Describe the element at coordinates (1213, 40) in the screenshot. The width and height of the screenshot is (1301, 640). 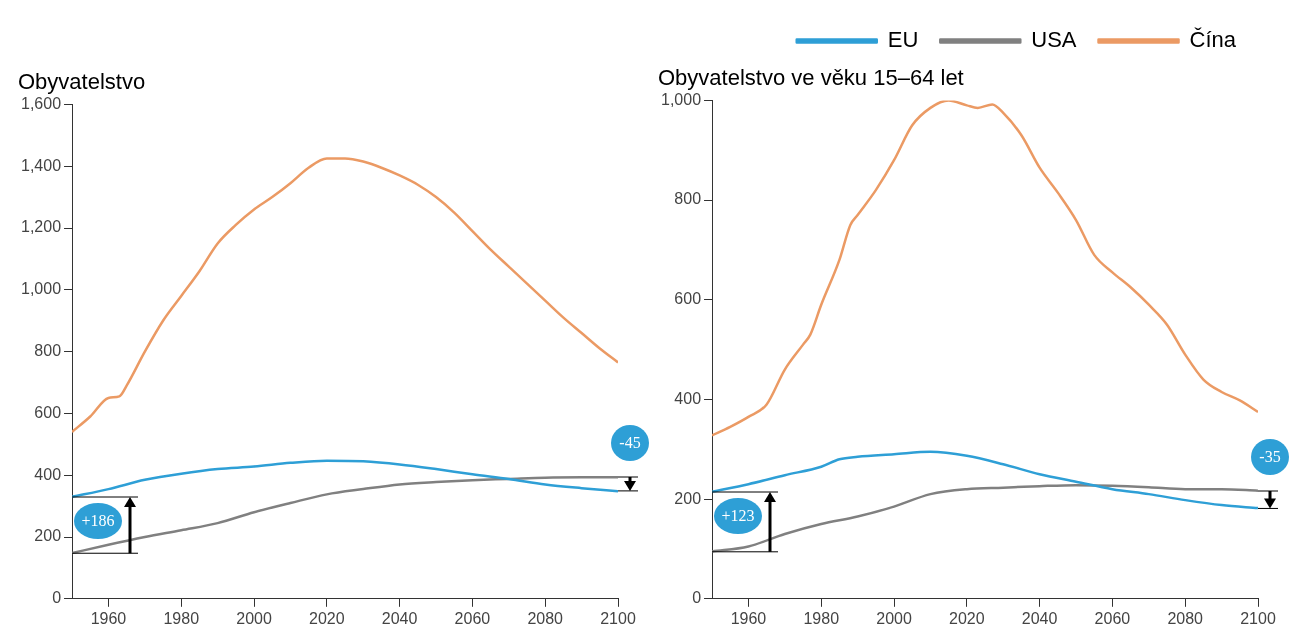
I see `legend-label: Čína` at that location.